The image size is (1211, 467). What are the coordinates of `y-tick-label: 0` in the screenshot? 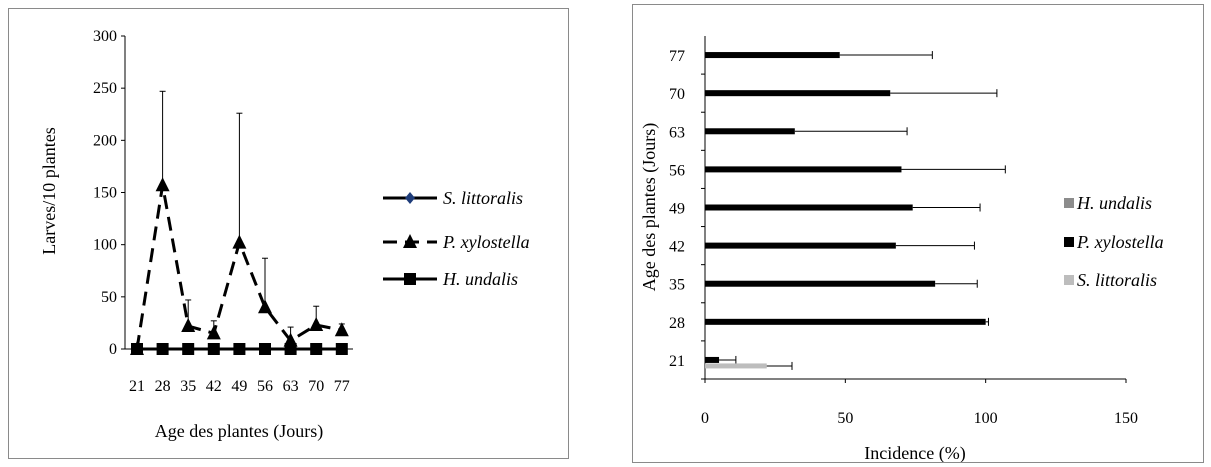 It's located at (113, 349).